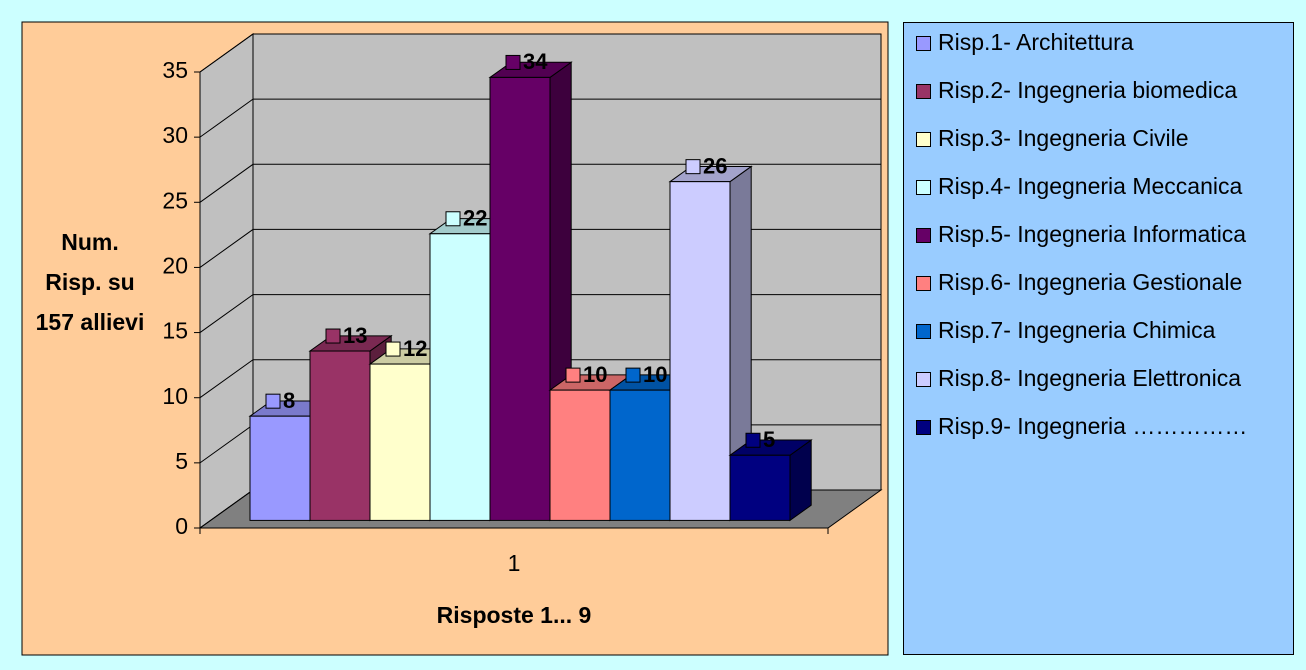 This screenshot has width=1306, height=670. Describe the element at coordinates (1088, 90) in the screenshot. I see `legend-label: Risp.2- Ingegneria biomedica` at that location.